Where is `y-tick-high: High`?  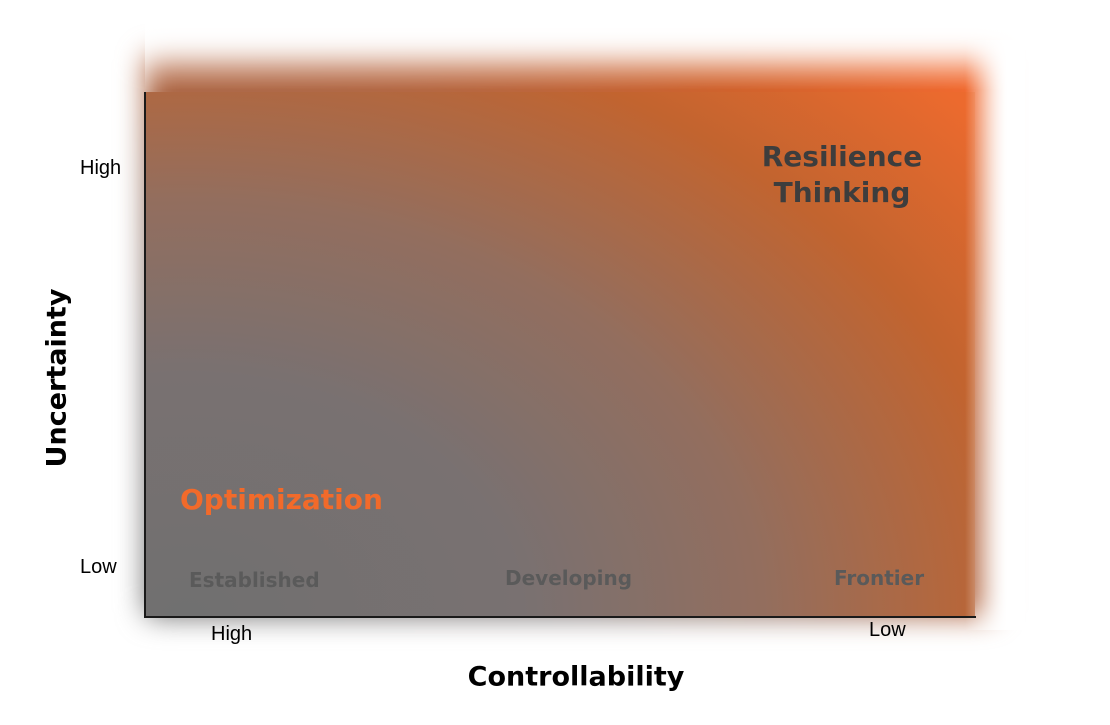 y-tick-high: High is located at coordinates (101, 168).